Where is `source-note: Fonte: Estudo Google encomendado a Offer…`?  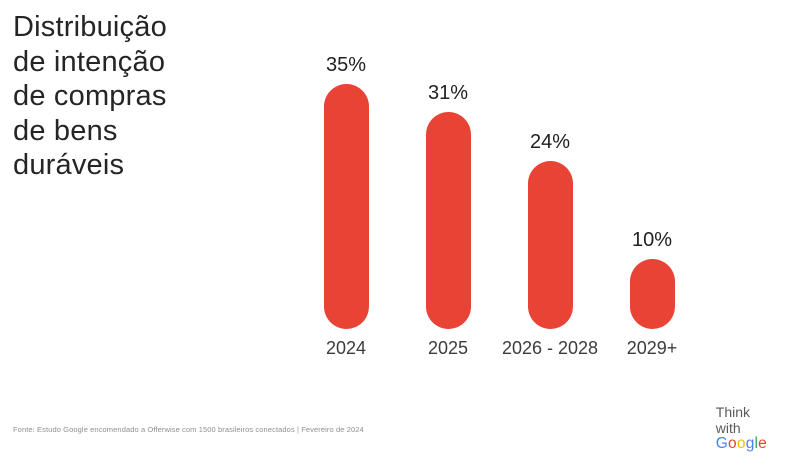 source-note: Fonte: Estudo Google encomendado a Offer… is located at coordinates (188, 429).